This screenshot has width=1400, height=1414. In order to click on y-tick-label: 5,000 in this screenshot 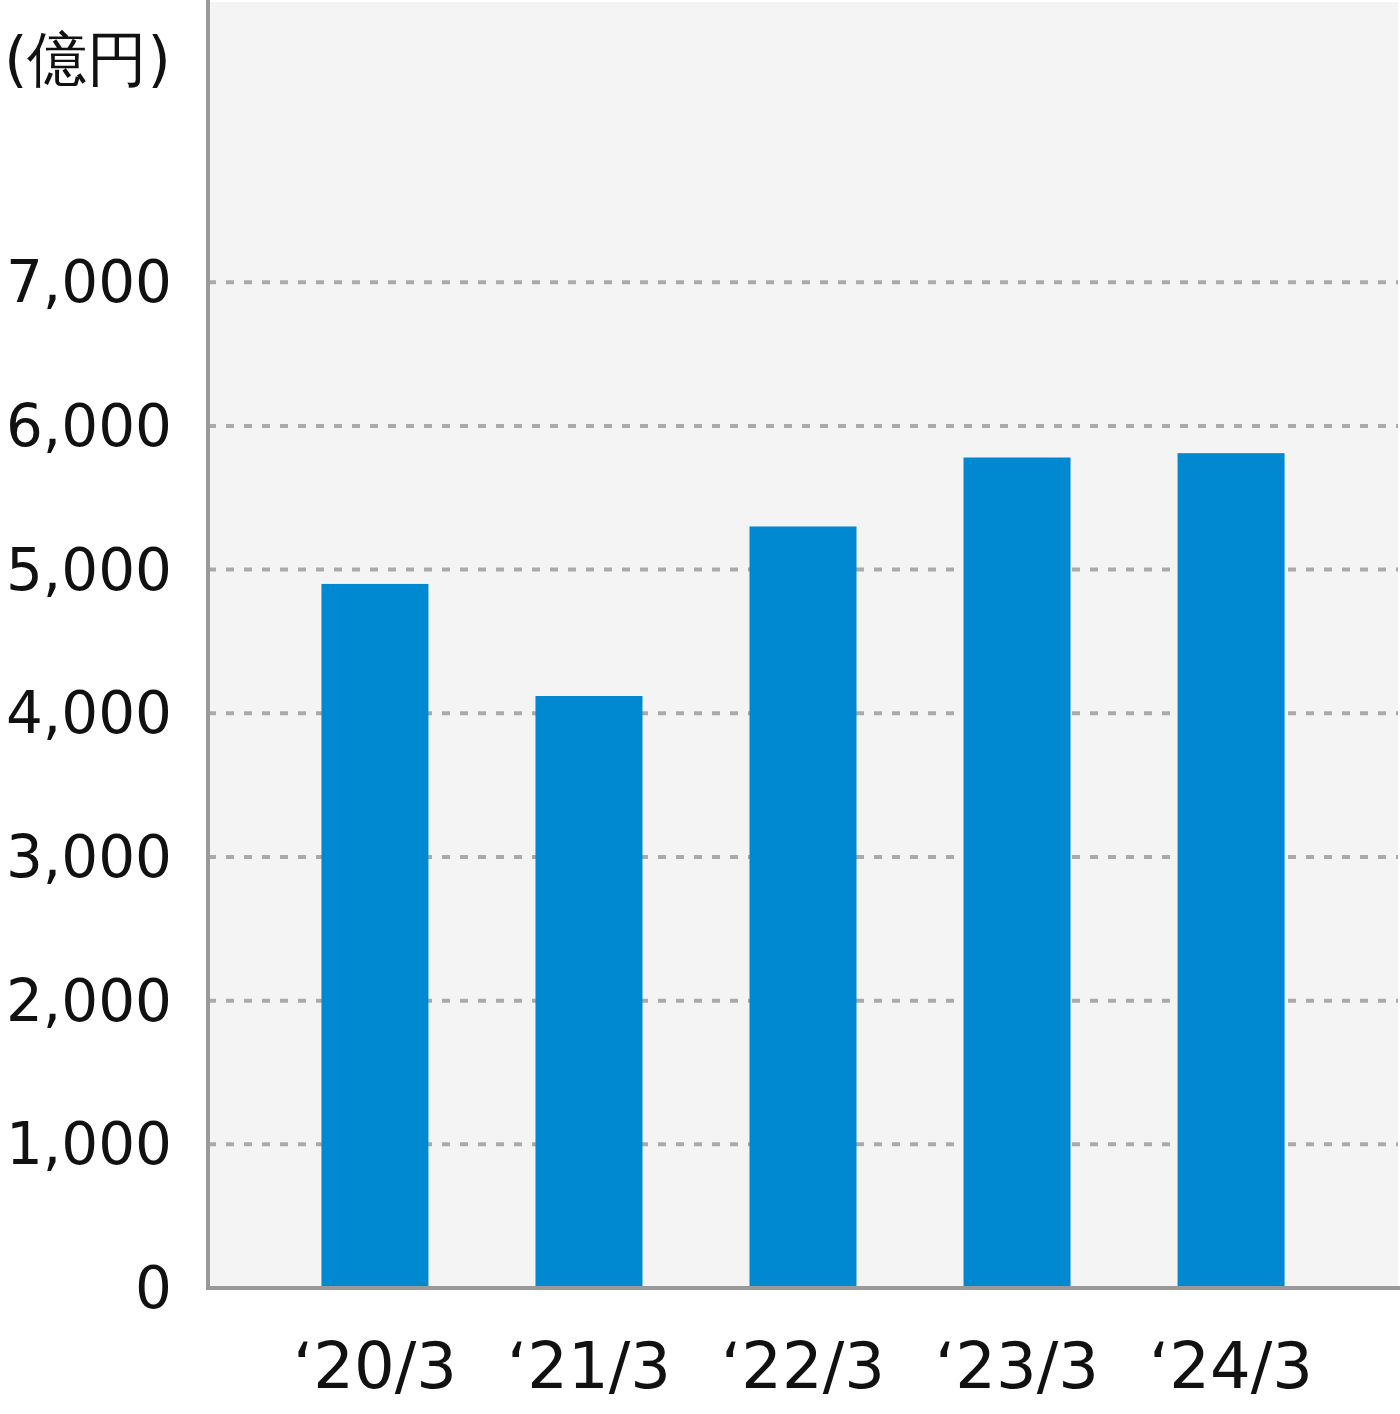, I will do `click(88, 569)`.